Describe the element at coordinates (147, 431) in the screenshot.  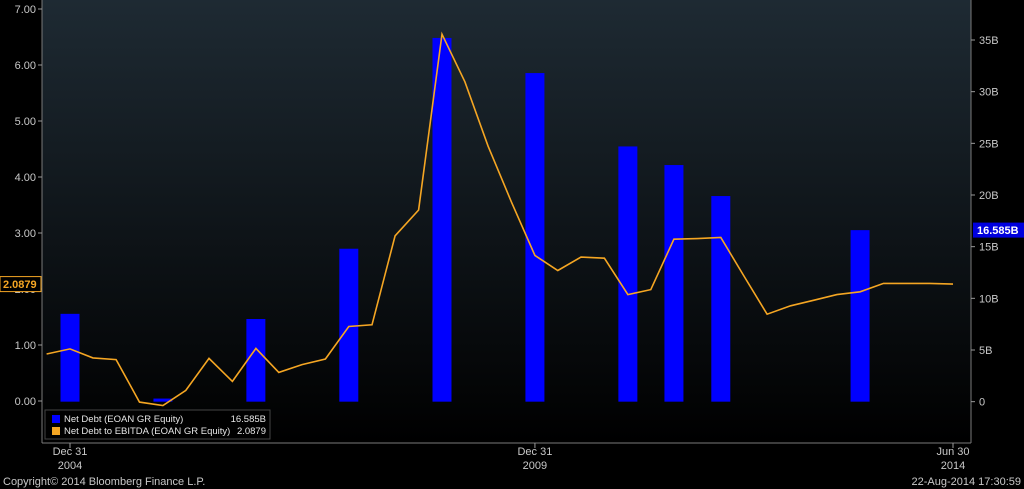
I see `legend-label-net-debt-to-ebitda: Net Debt to EBITDA (EOAN GR Equity)` at that location.